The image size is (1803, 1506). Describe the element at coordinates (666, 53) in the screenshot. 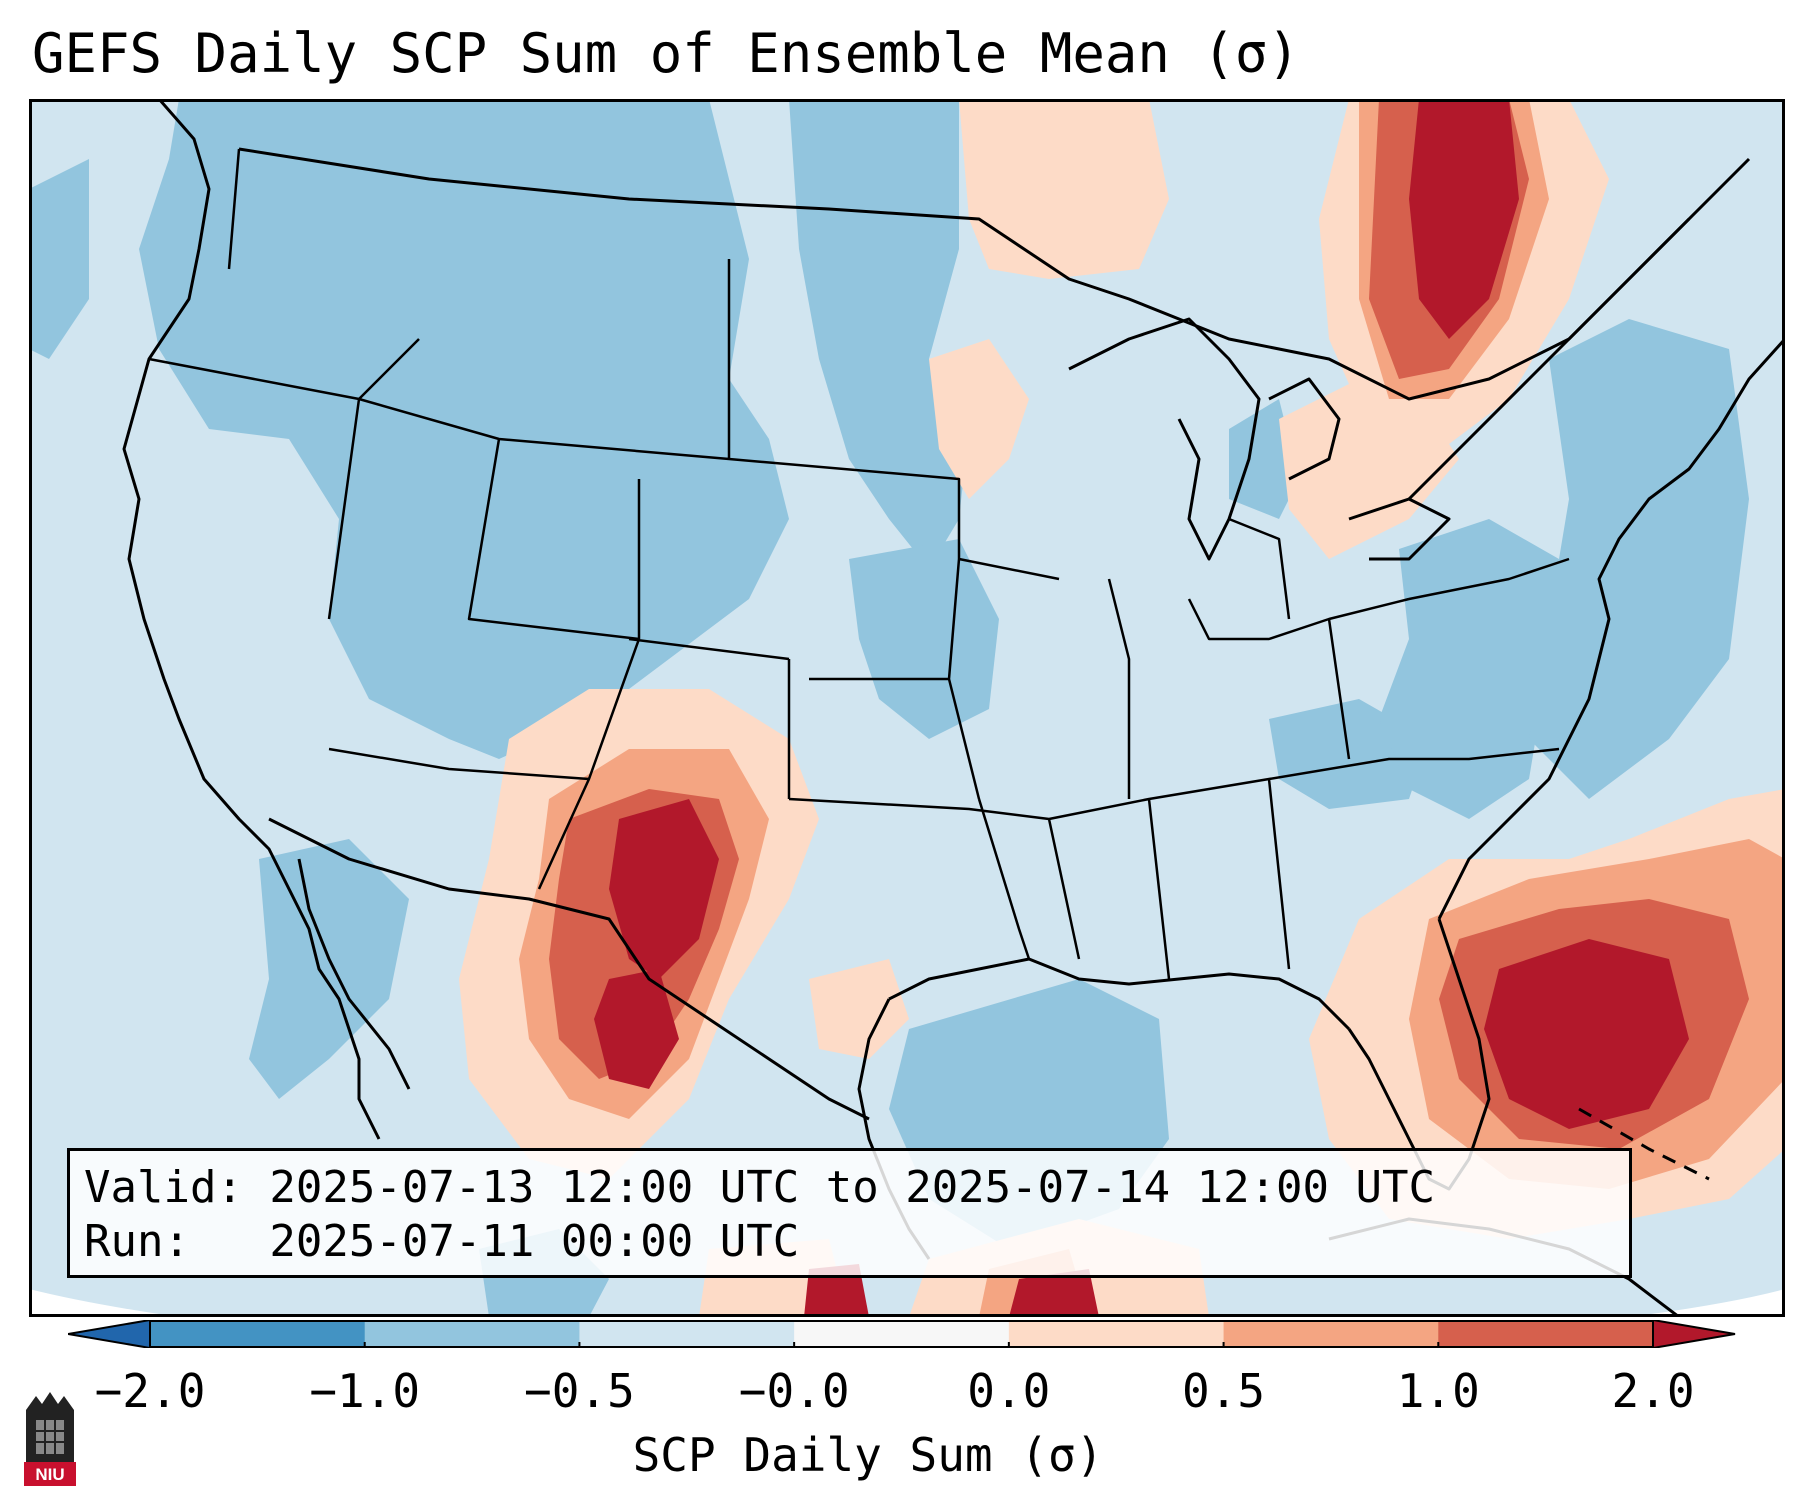

I see `map-title: GEFS Daily SCP Sum of Ensemble Mean (σ)` at that location.